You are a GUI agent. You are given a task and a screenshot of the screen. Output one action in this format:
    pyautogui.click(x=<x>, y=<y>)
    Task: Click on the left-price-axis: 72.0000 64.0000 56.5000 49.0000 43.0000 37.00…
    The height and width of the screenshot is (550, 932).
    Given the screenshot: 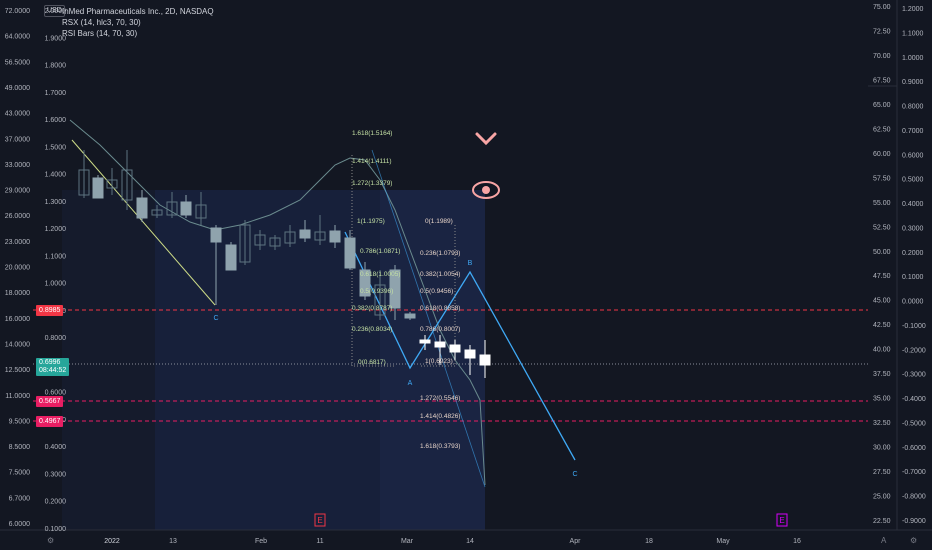 What is the action you would take?
    pyautogui.click(x=17, y=268)
    